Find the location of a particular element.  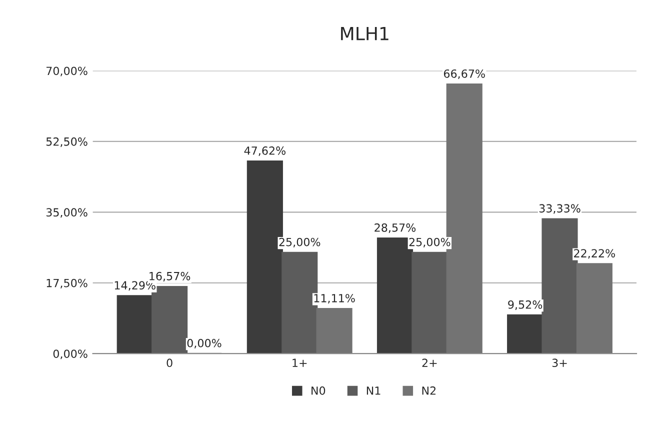

y-tick-label: 17,50% is located at coordinates (67, 283).